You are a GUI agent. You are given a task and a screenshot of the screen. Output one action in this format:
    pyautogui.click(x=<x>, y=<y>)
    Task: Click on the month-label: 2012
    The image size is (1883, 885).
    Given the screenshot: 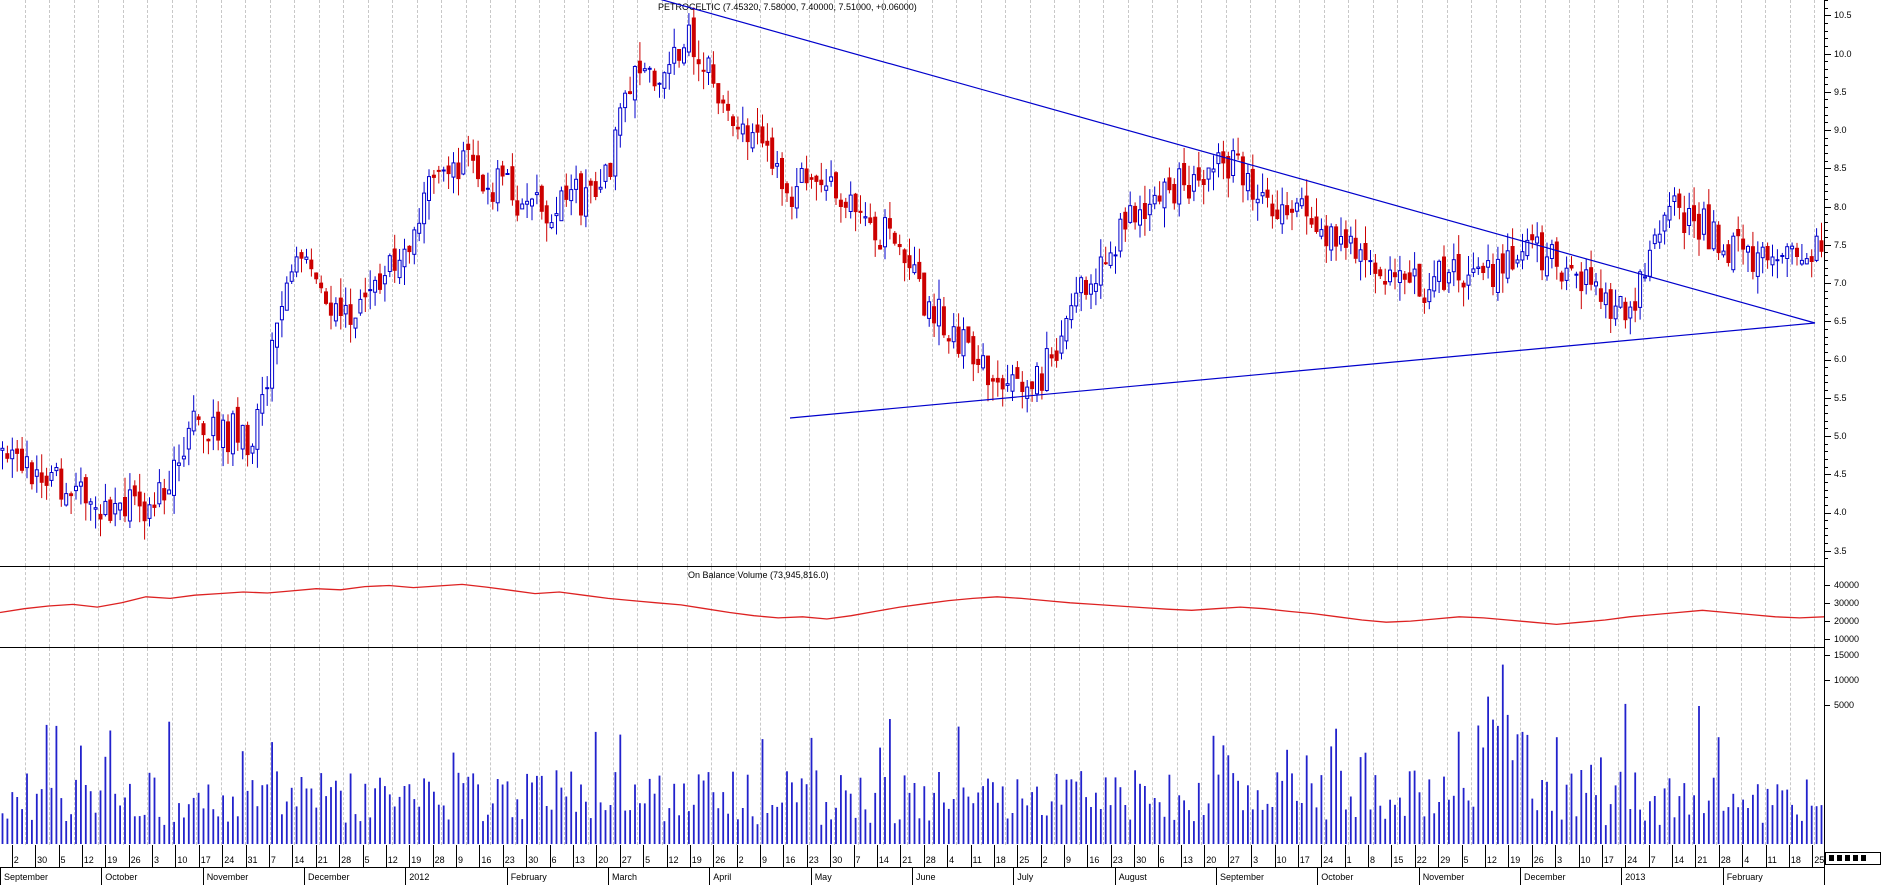 What is the action you would take?
    pyautogui.click(x=419, y=877)
    